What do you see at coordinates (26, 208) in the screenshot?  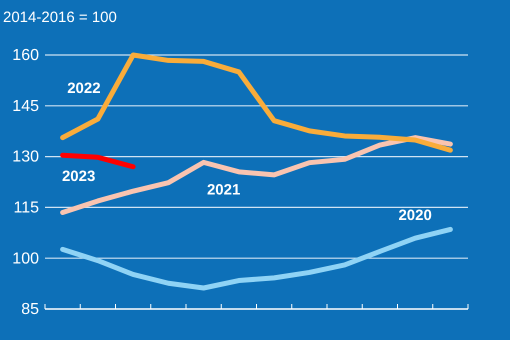 I see `y-tick-label: 115` at bounding box center [26, 208].